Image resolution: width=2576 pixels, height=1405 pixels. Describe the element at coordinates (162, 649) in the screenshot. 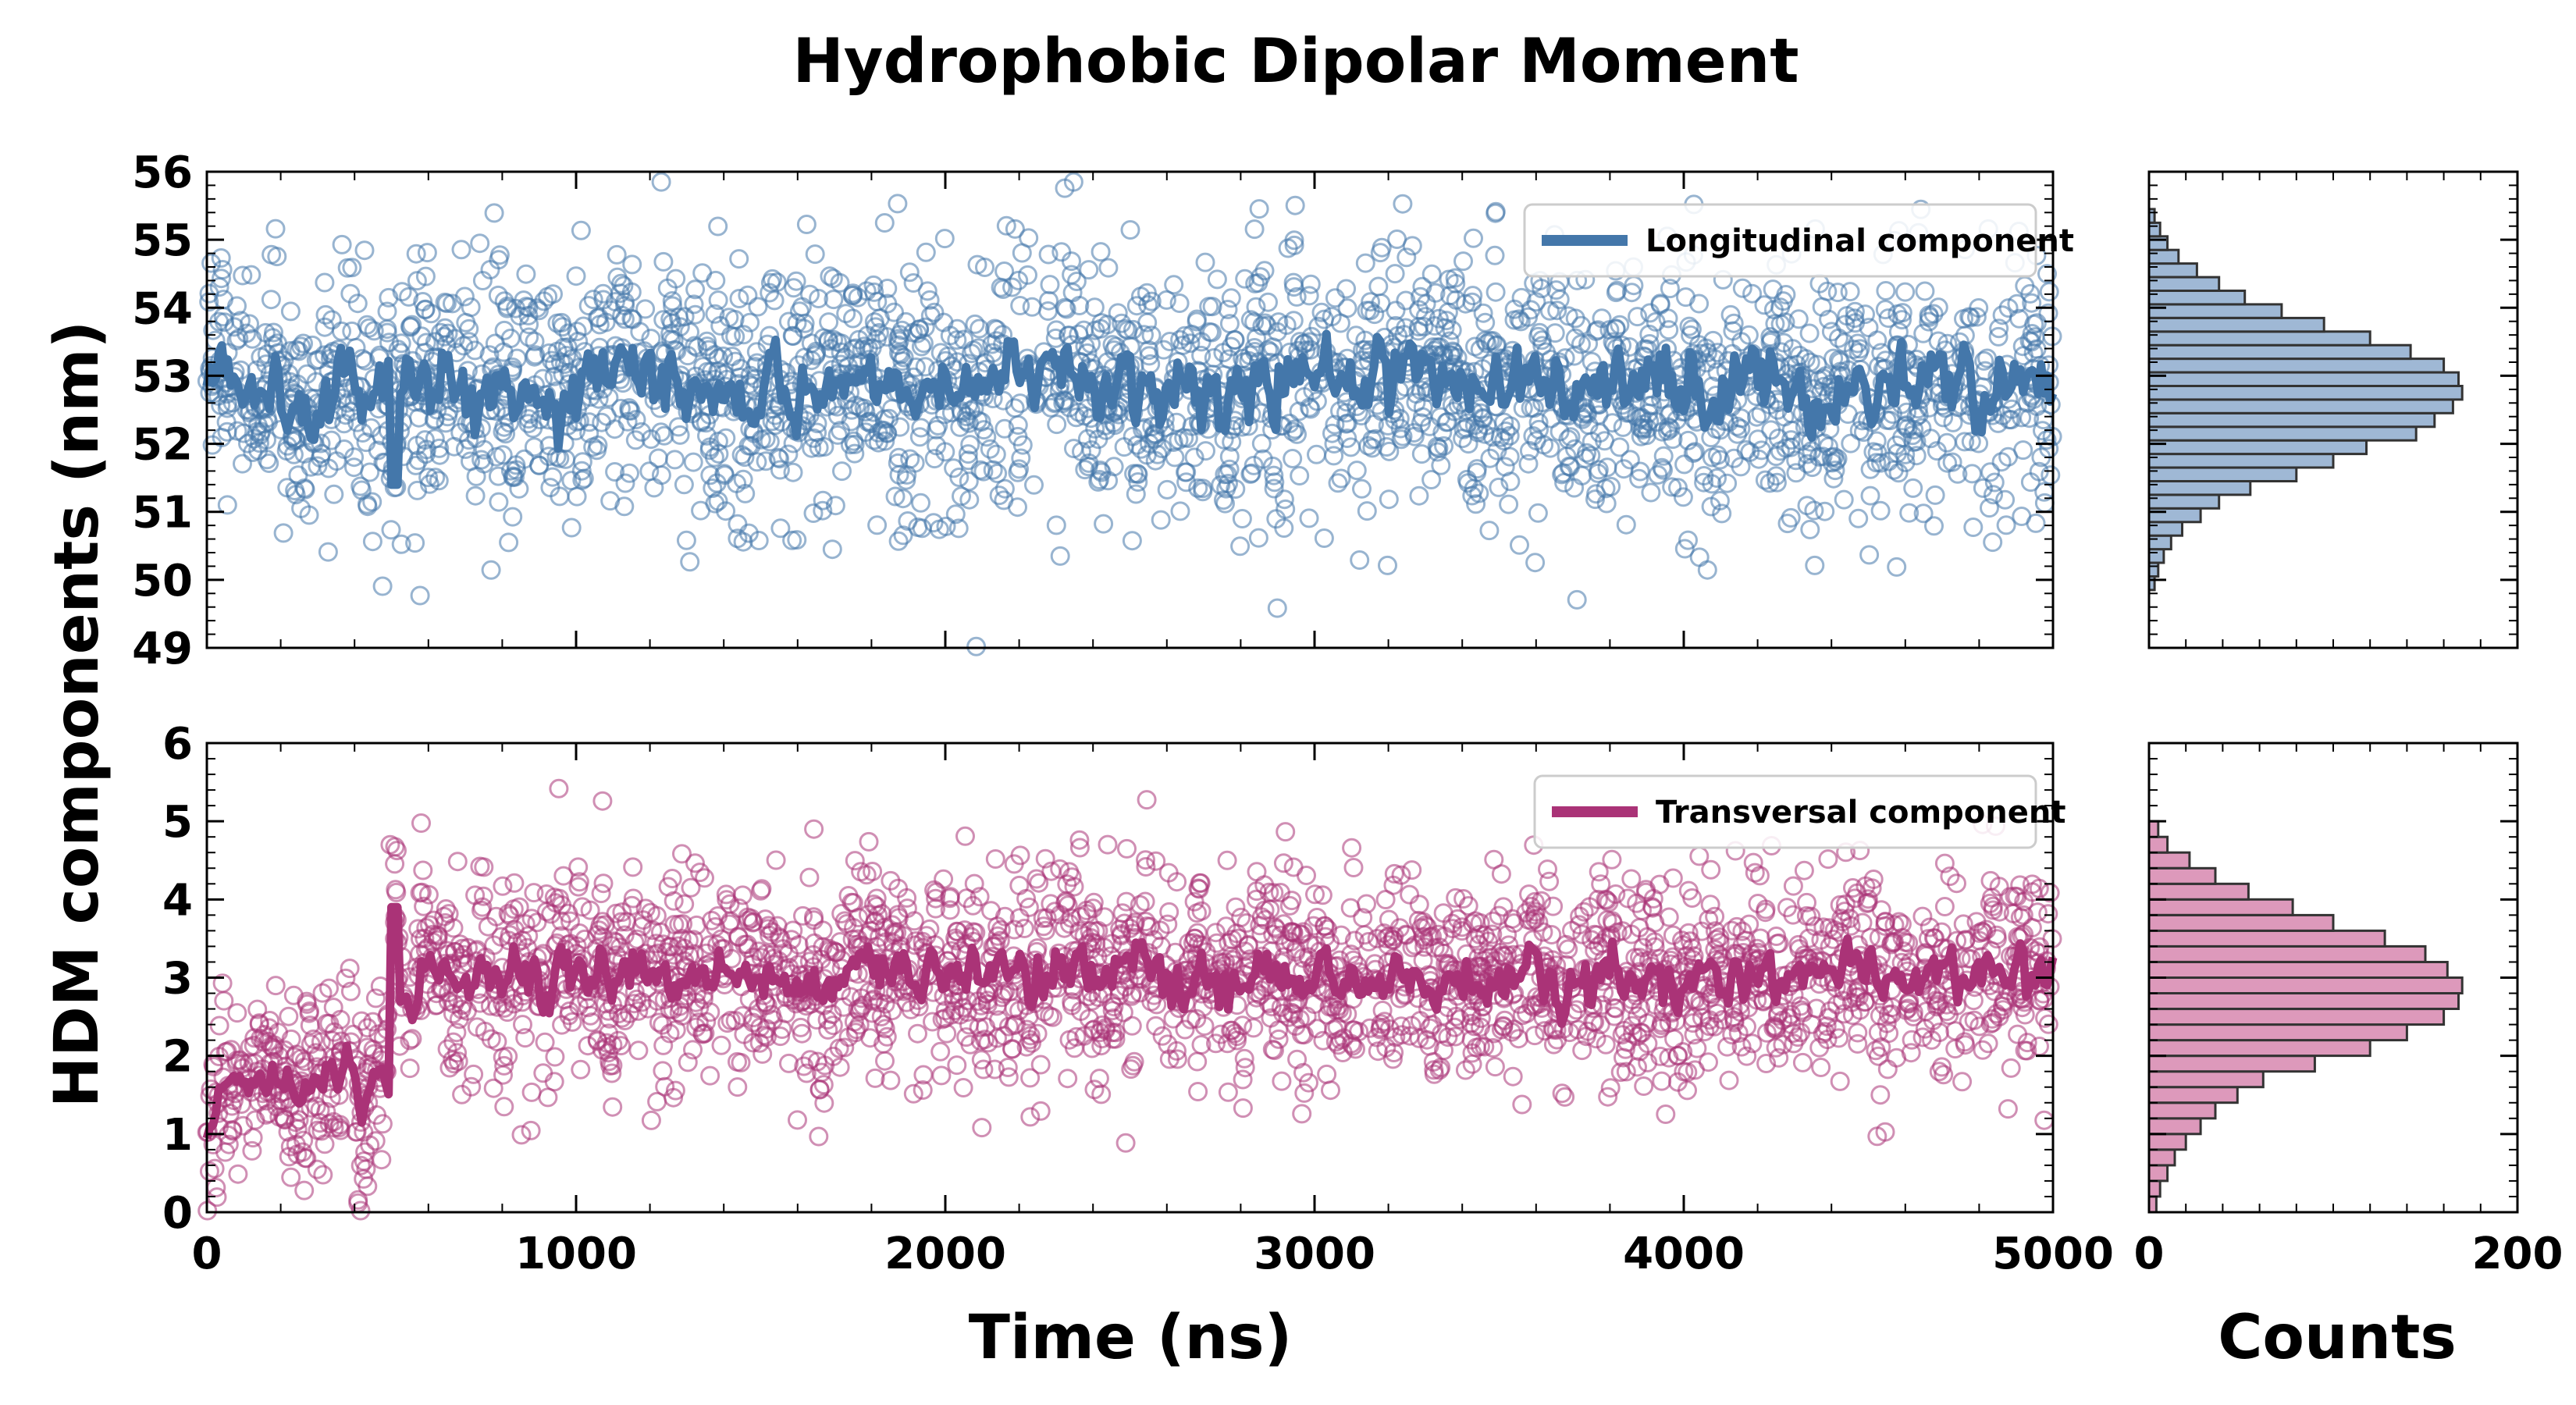

I see `y-tick-label: 49` at that location.